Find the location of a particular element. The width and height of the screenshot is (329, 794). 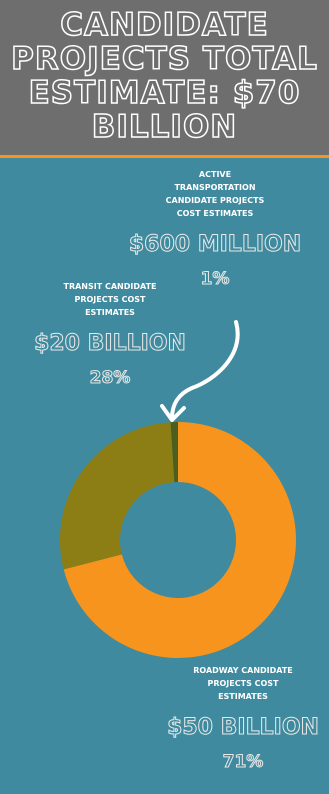

amount-label: $20 BILLION is located at coordinates (110, 344).